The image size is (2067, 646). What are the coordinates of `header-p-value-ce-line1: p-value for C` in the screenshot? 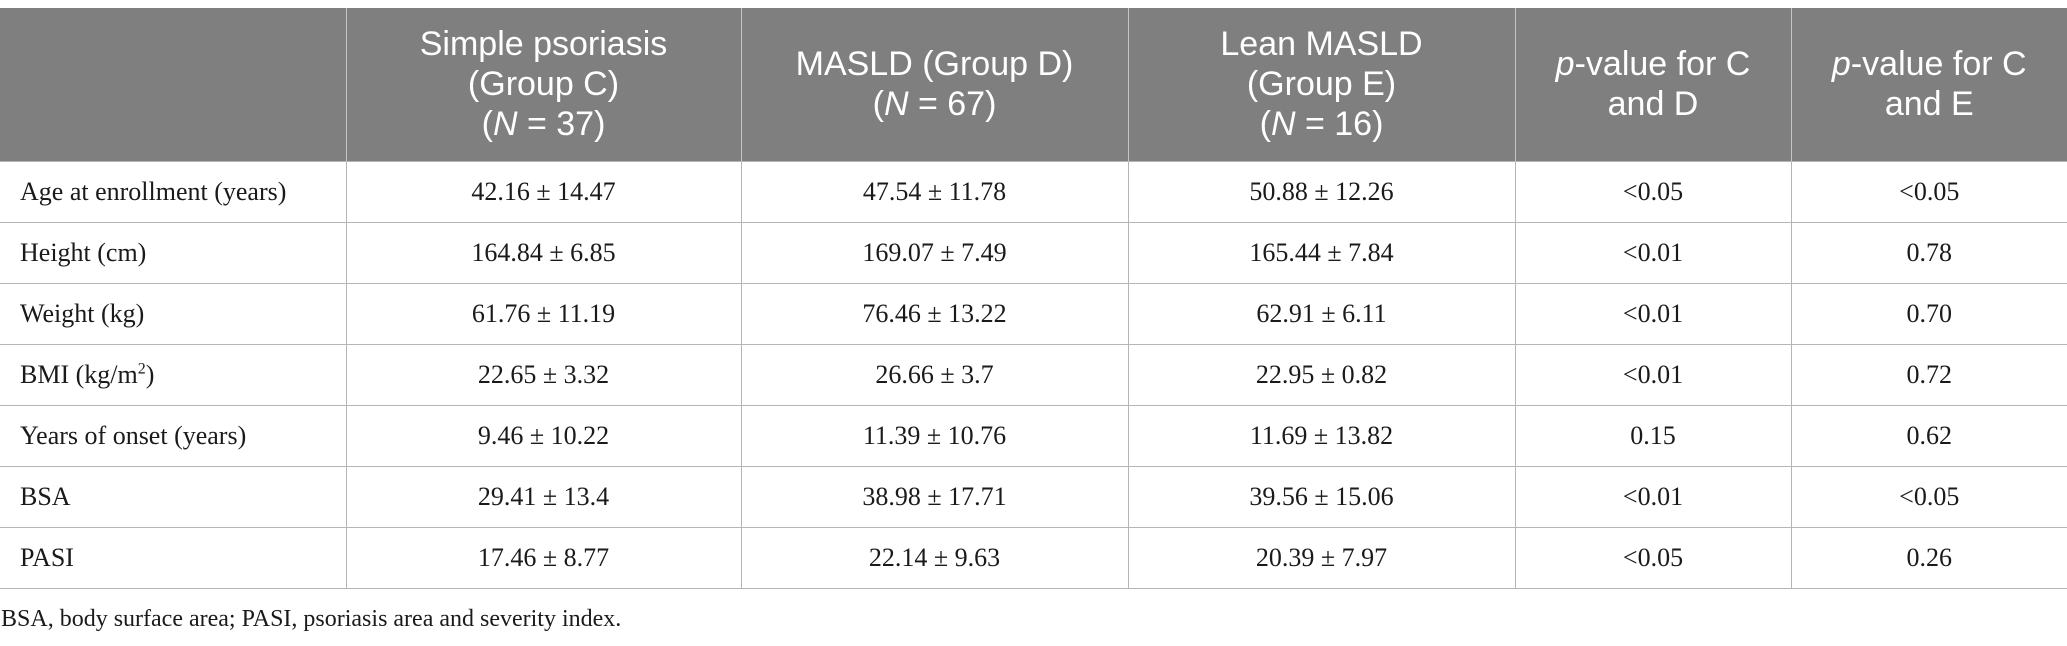 It's located at (1930, 64).